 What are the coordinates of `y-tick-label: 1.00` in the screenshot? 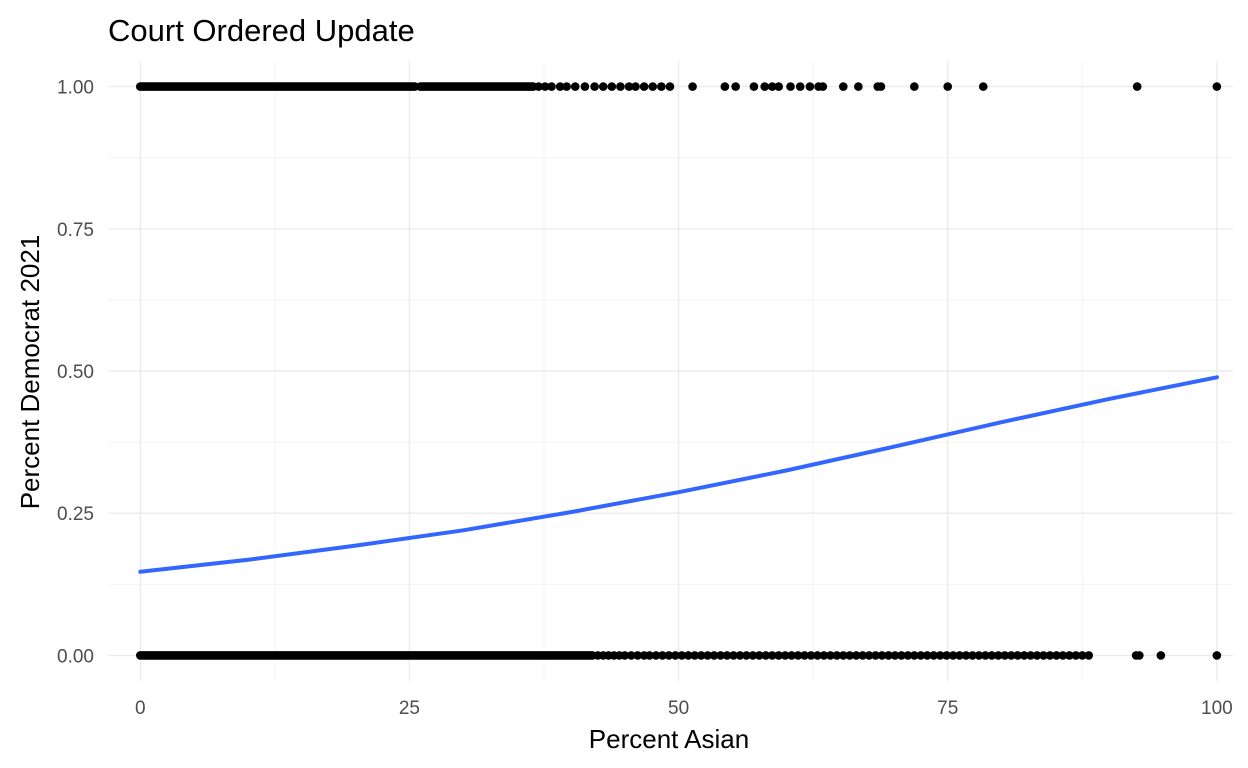 It's located at (75, 88).